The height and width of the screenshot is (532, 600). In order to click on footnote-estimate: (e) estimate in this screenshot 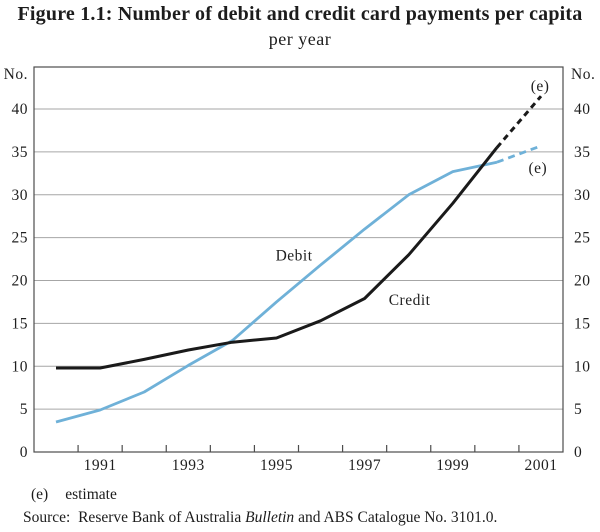, I will do `click(74, 495)`.